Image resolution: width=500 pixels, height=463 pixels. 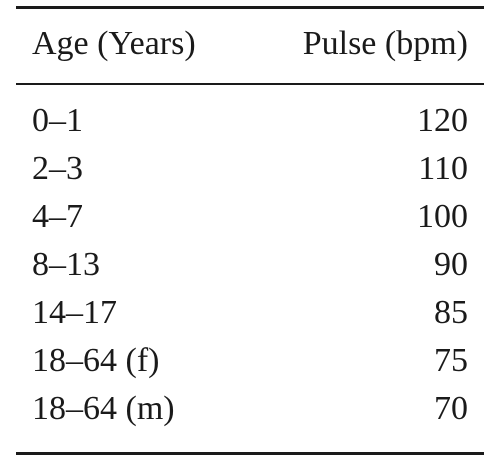 I want to click on cell-pulse: 120, so click(x=442, y=120).